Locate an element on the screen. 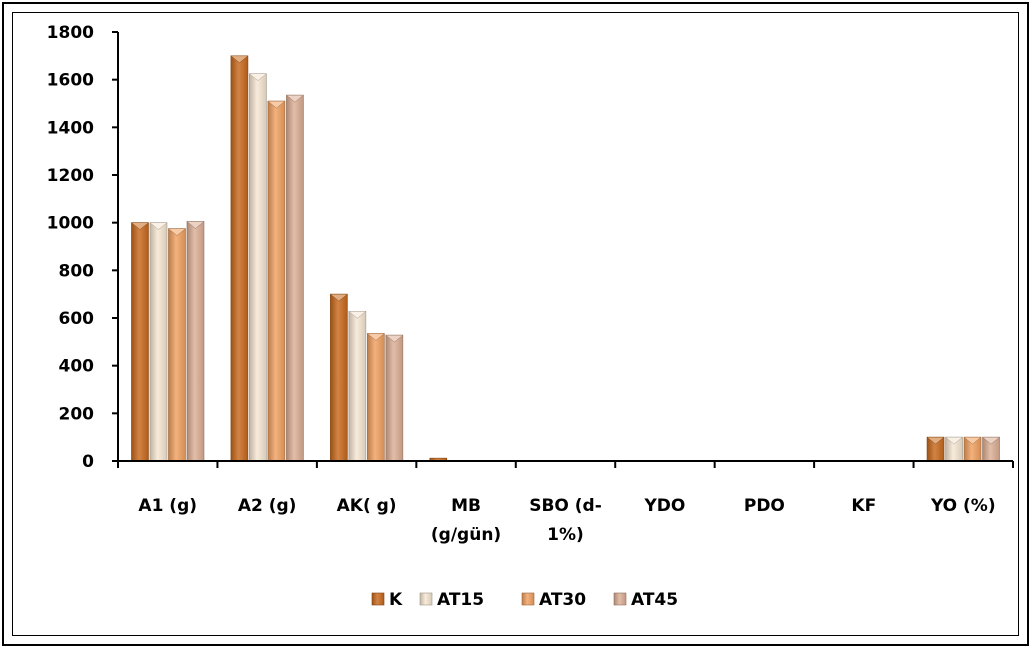 The image size is (1033, 650). legend-label: AT15 is located at coordinates (460, 600).